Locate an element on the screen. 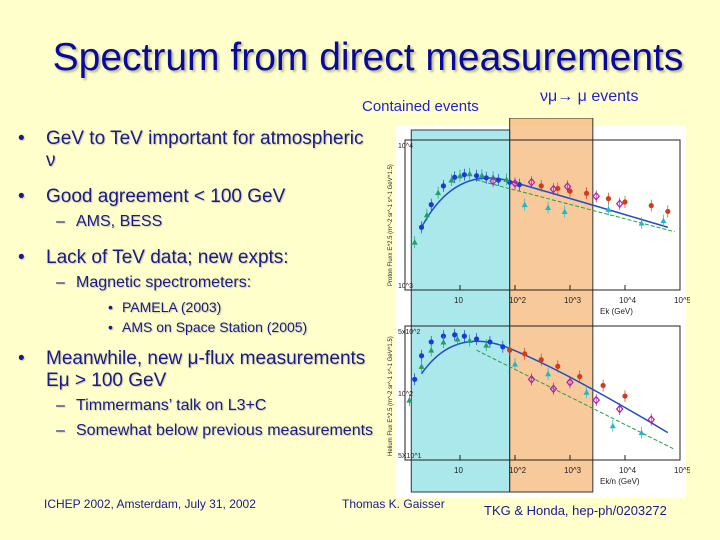 This screenshot has height=540, width=720. slide-title: Spectrum from direct measurements is located at coordinates (368, 57).